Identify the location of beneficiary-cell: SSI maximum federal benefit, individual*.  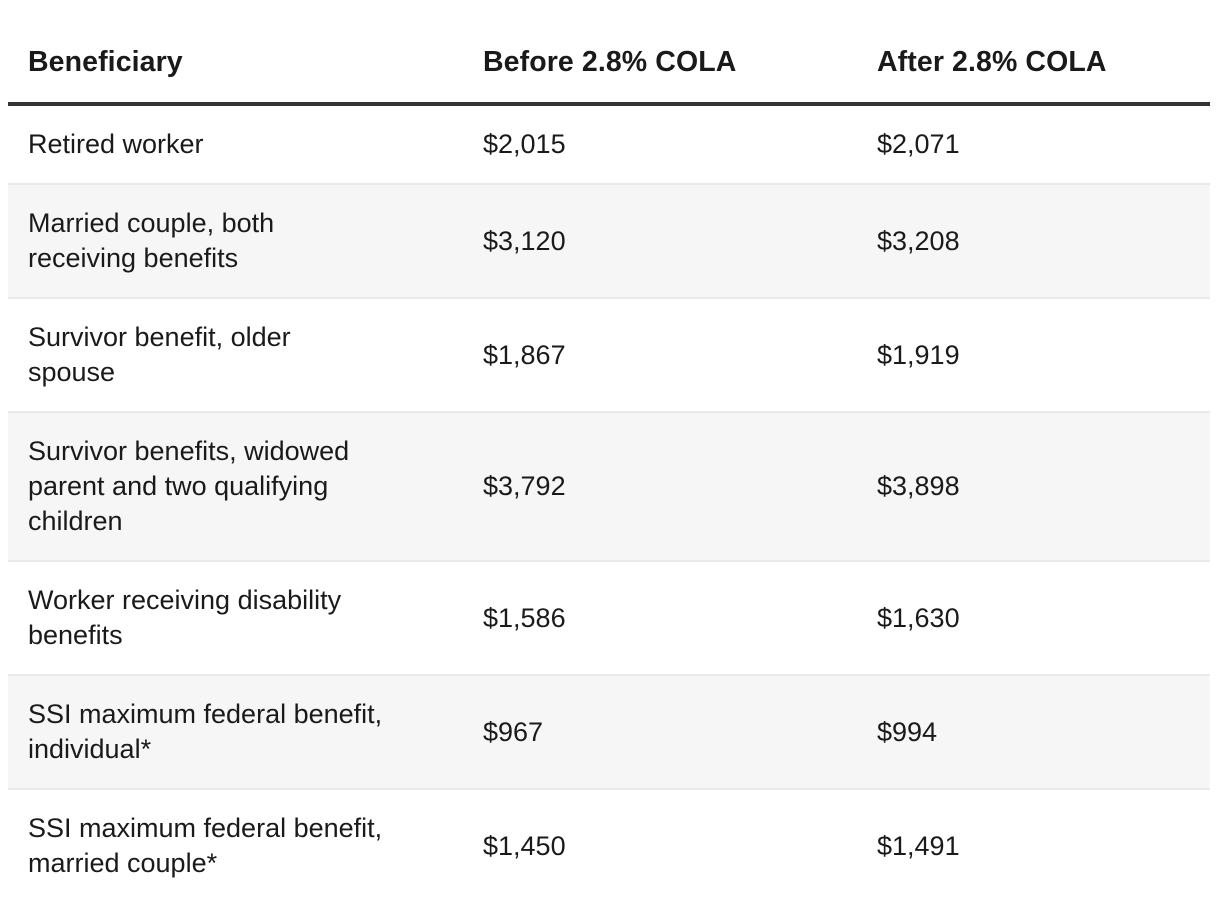
(205, 731).